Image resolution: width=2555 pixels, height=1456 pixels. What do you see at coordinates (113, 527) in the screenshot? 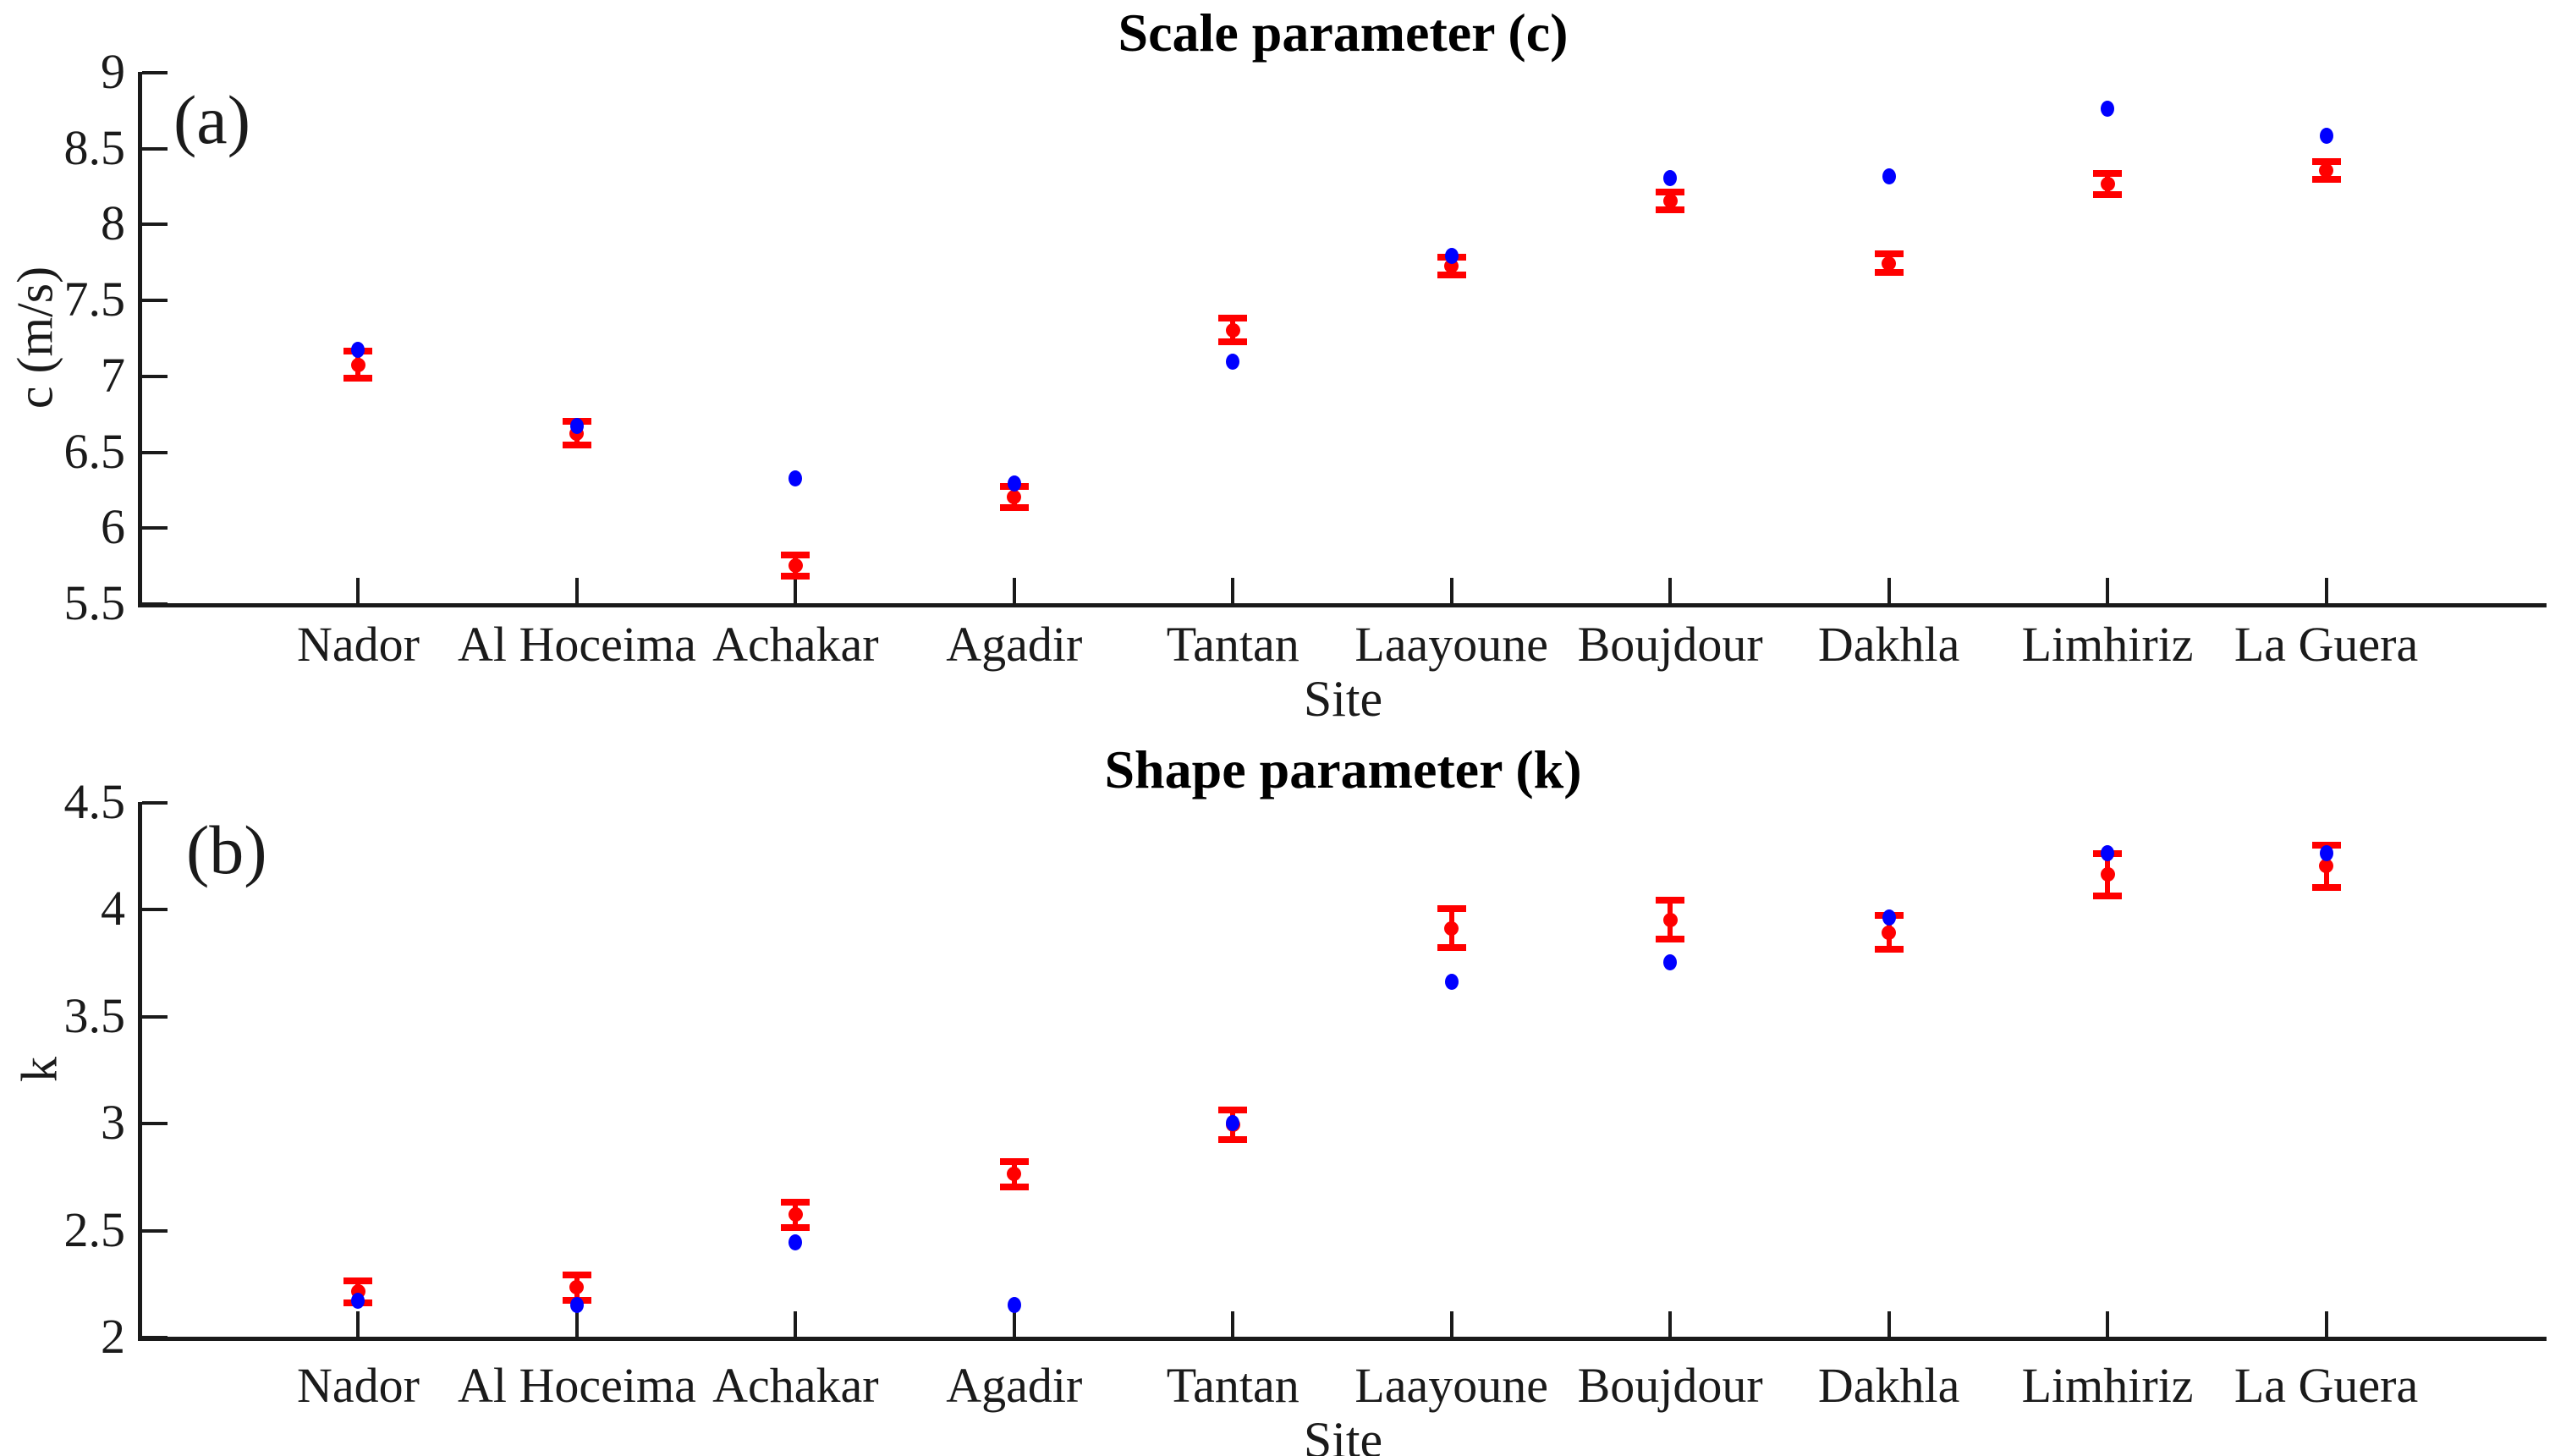
I see `y-tick-label: 6` at bounding box center [113, 527].